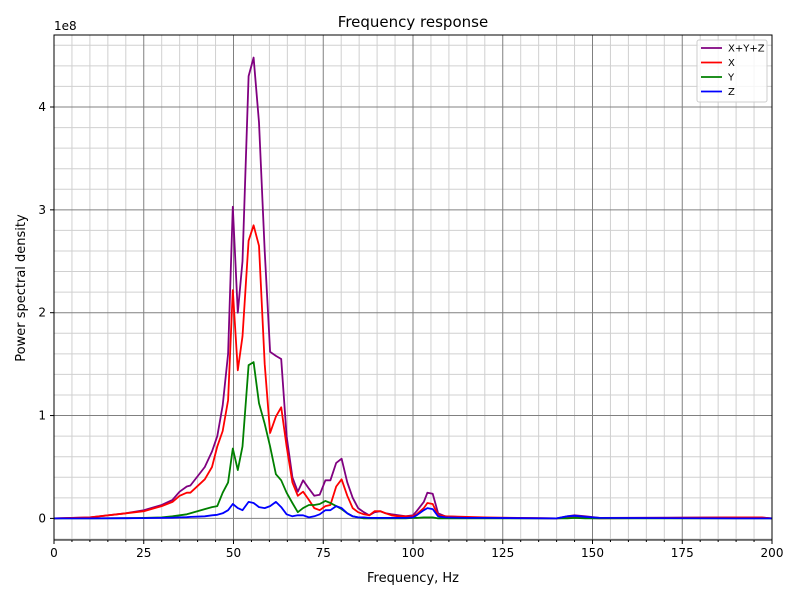 The height and width of the screenshot is (604, 800). What do you see at coordinates (233, 553) in the screenshot?
I see `x-tick-label: 50` at bounding box center [233, 553].